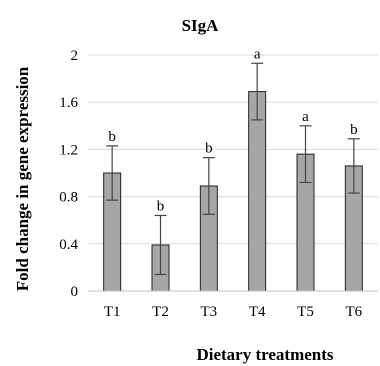 The height and width of the screenshot is (366, 380). What do you see at coordinates (68, 245) in the screenshot?
I see `y-tick-label: 0.4` at bounding box center [68, 245].